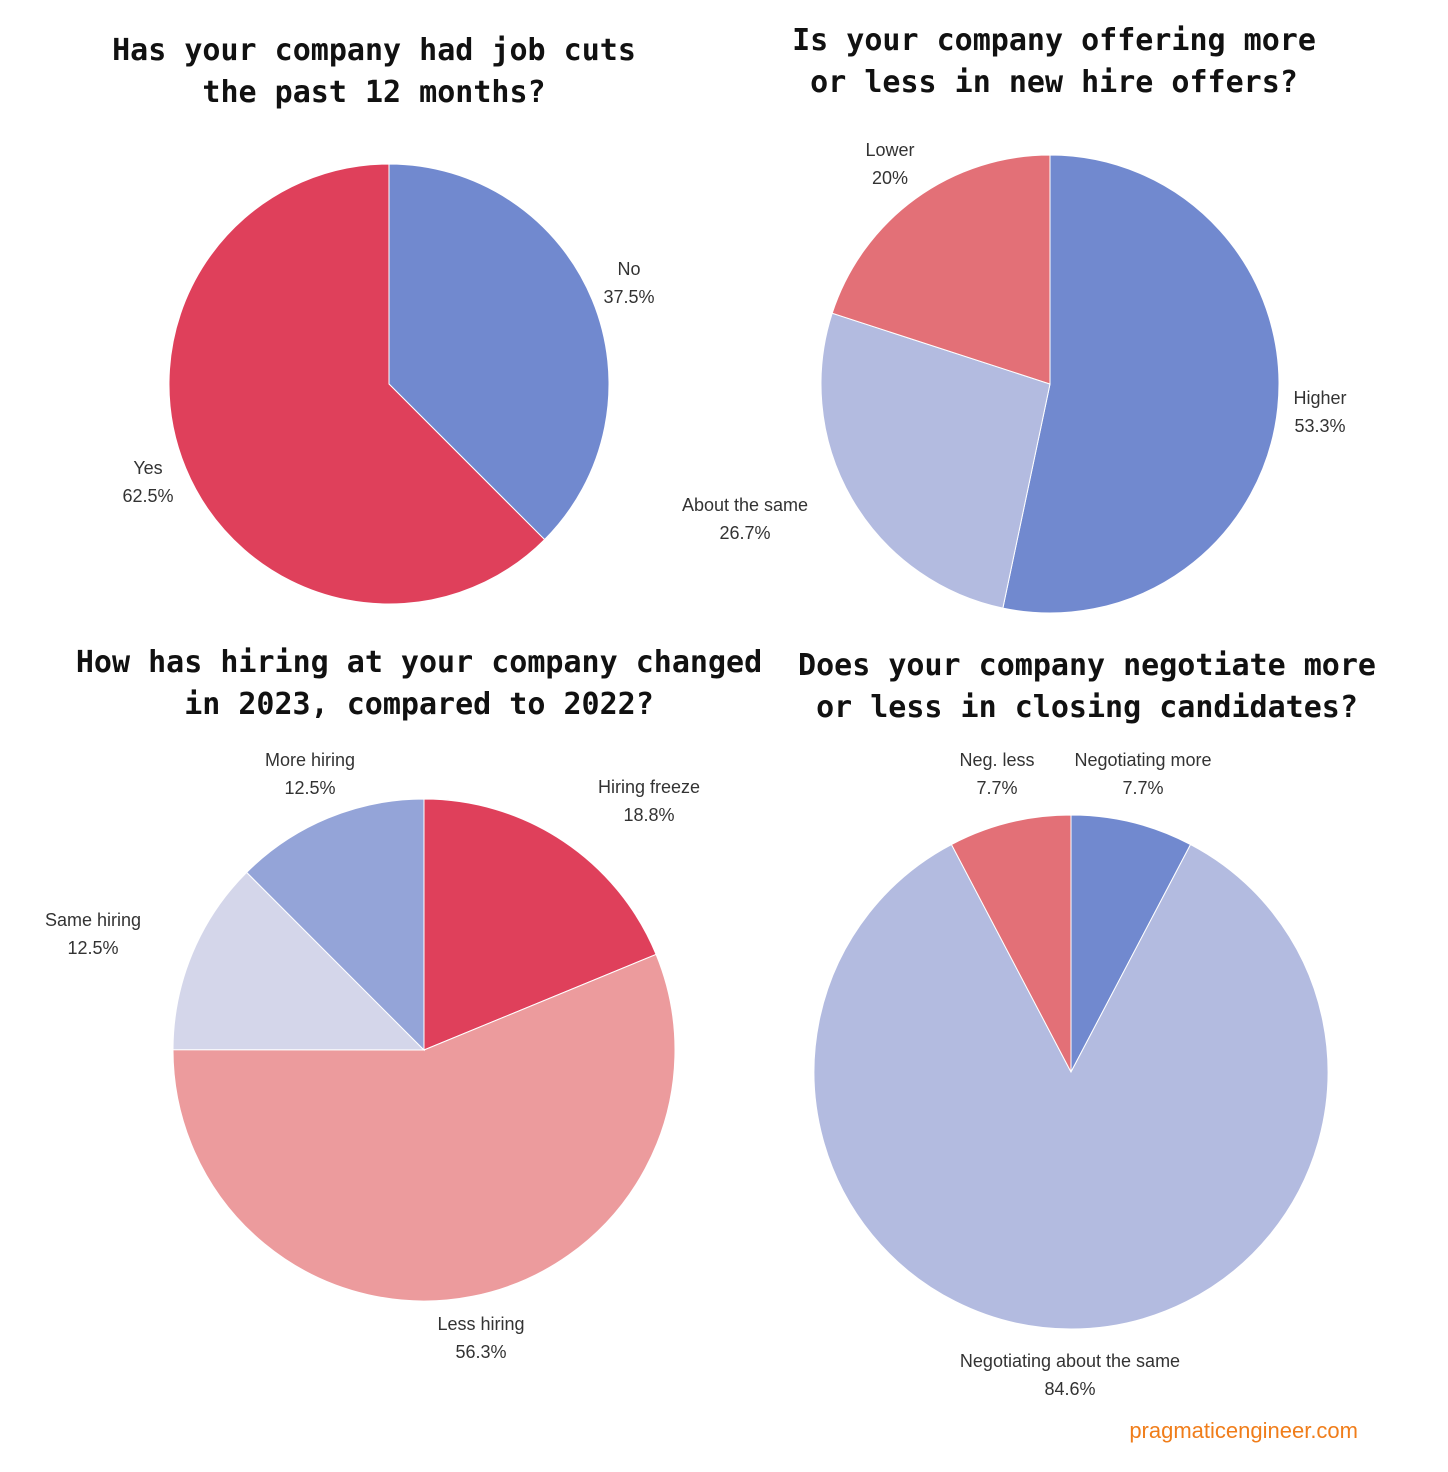 This screenshot has height=1472, width=1448. Describe the element at coordinates (374, 50) in the screenshot. I see `chart-title-line: Has your company had job cuts` at that location.